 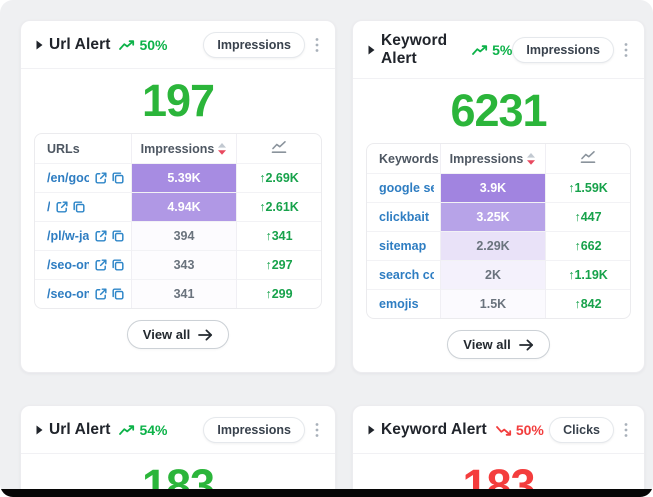 I want to click on value-cell: 4.94K, so click(x=184, y=207).